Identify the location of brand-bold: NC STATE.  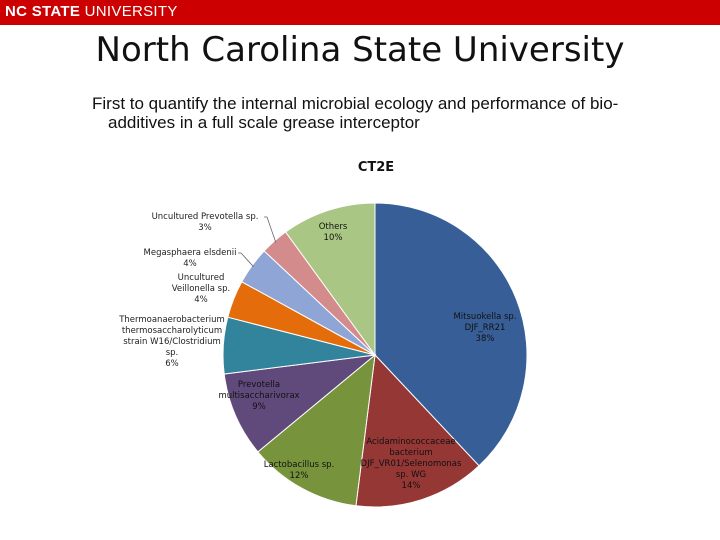
(43, 11).